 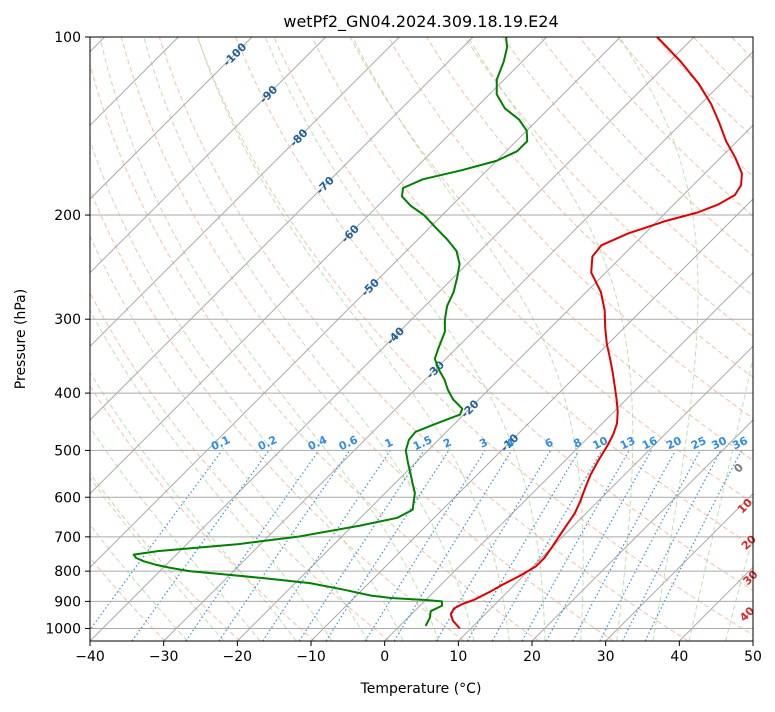 I want to click on x-tick-label: −20, so click(x=238, y=657).